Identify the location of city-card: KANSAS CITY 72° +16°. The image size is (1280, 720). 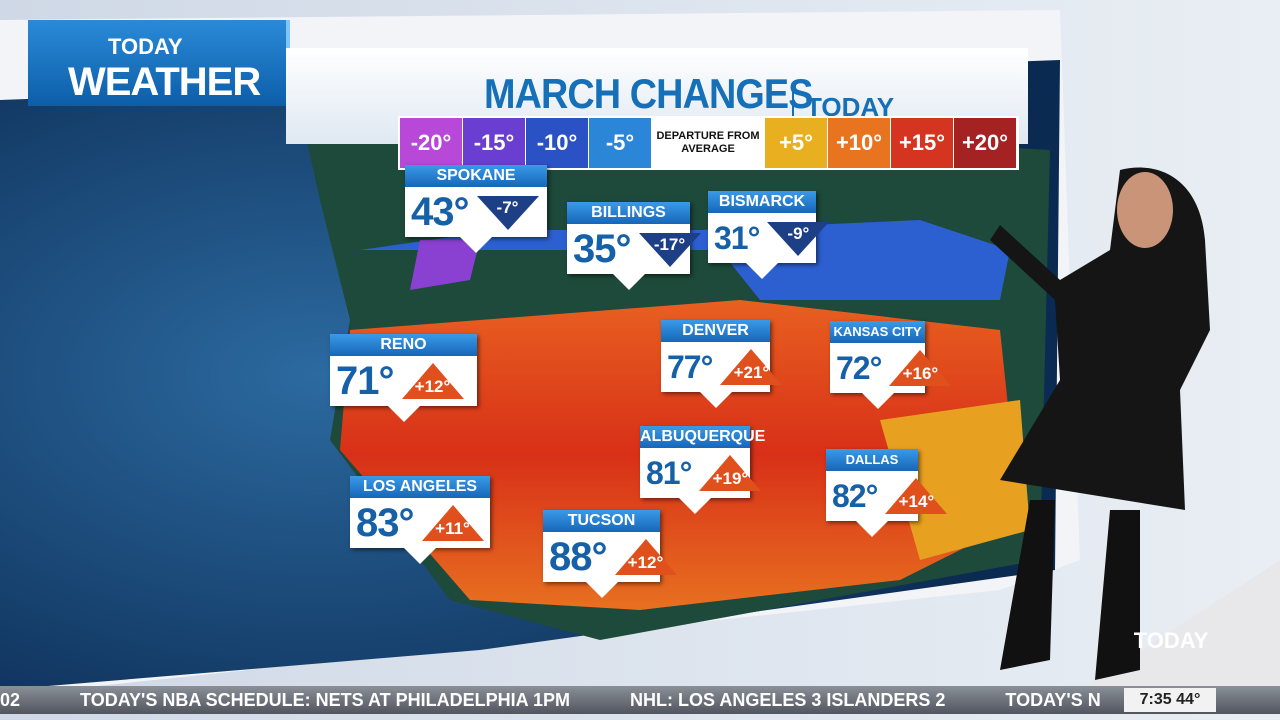
(891, 365).